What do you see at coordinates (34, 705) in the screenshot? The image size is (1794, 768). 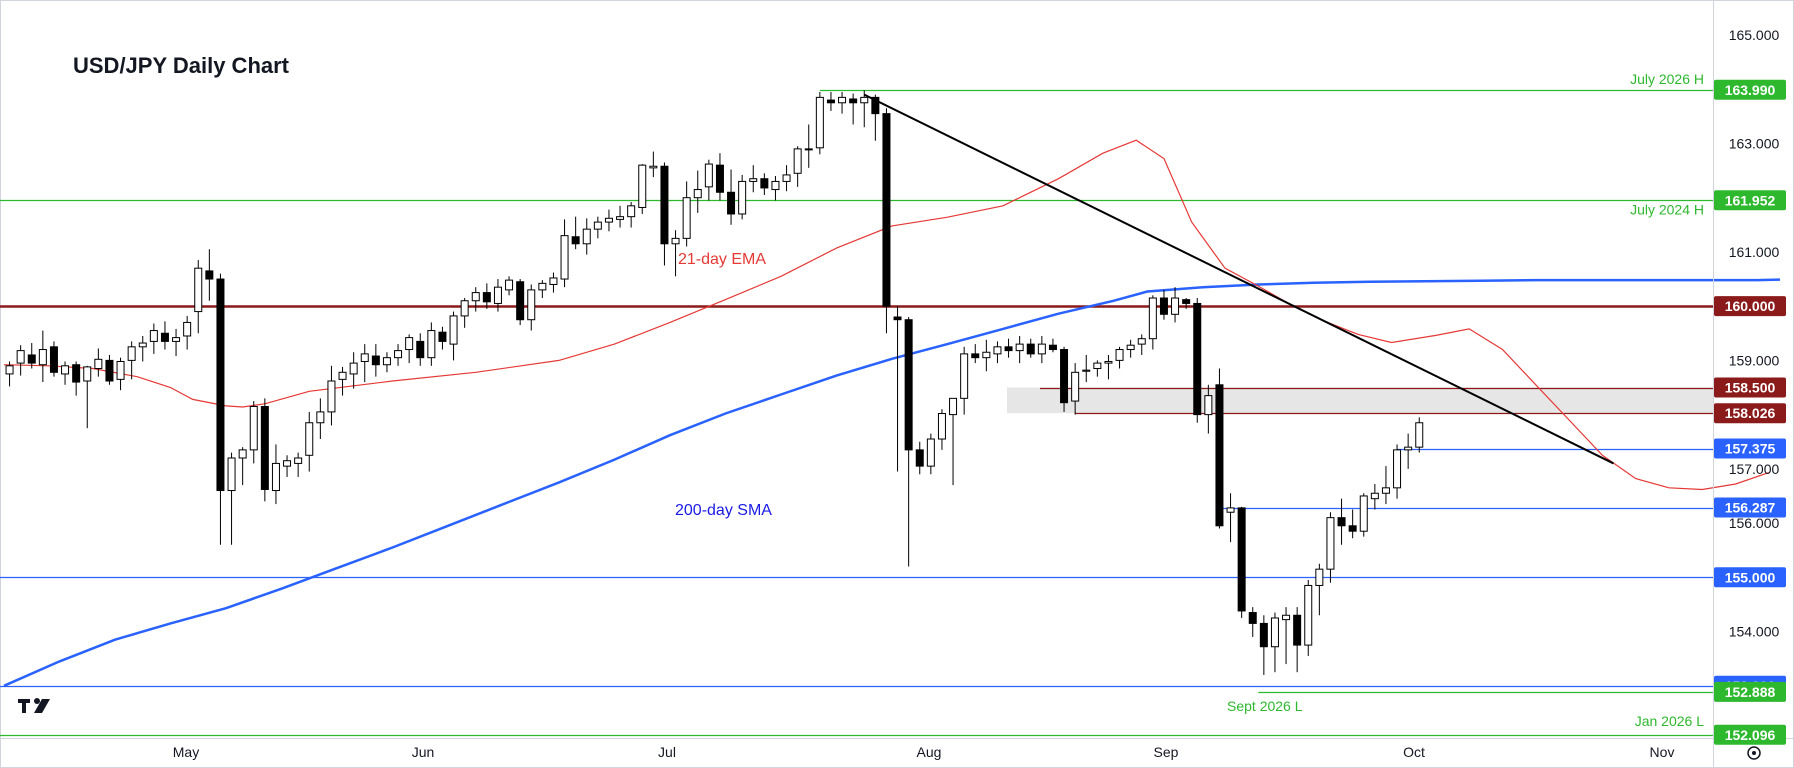 I see `tradingview-logo` at bounding box center [34, 705].